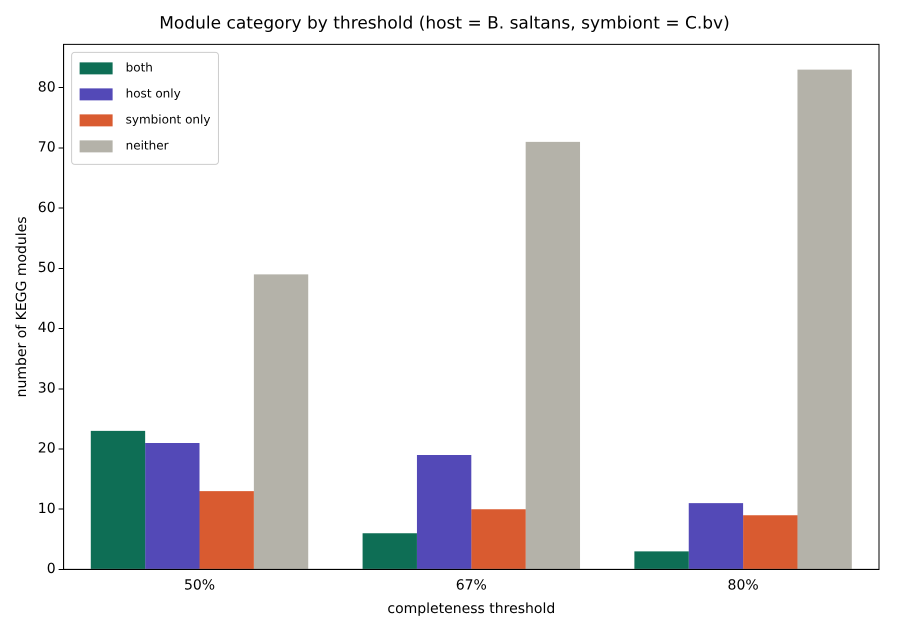  Describe the element at coordinates (47, 268) in the screenshot. I see `y-tick-label: 50` at that location.